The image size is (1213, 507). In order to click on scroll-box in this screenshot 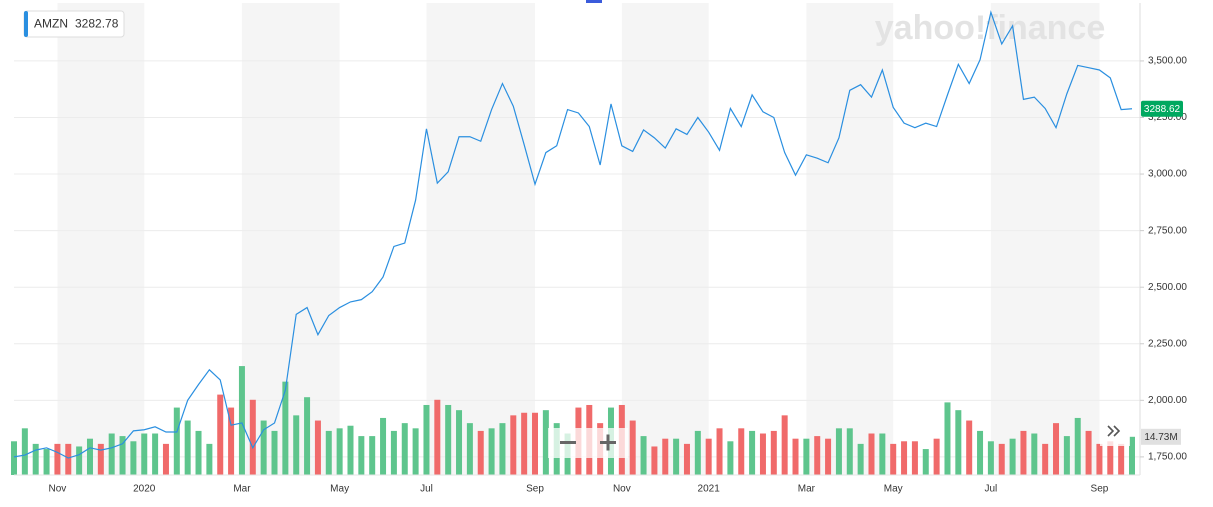, I will do `click(1115, 432)`.